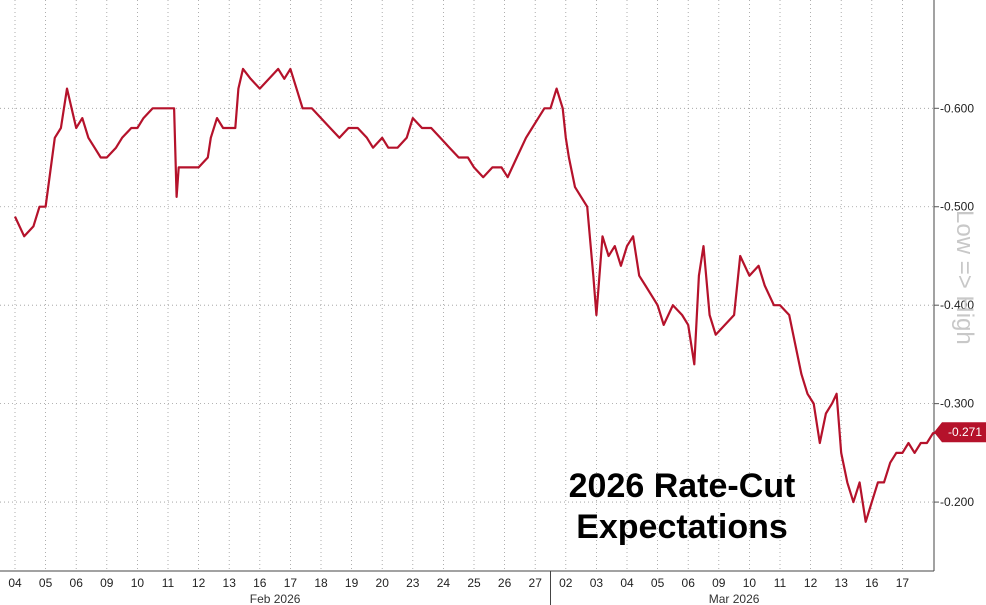 Image resolution: width=986 pixels, height=605 pixels. What do you see at coordinates (597, 583) in the screenshot?
I see `x-tick-label: 03` at bounding box center [597, 583].